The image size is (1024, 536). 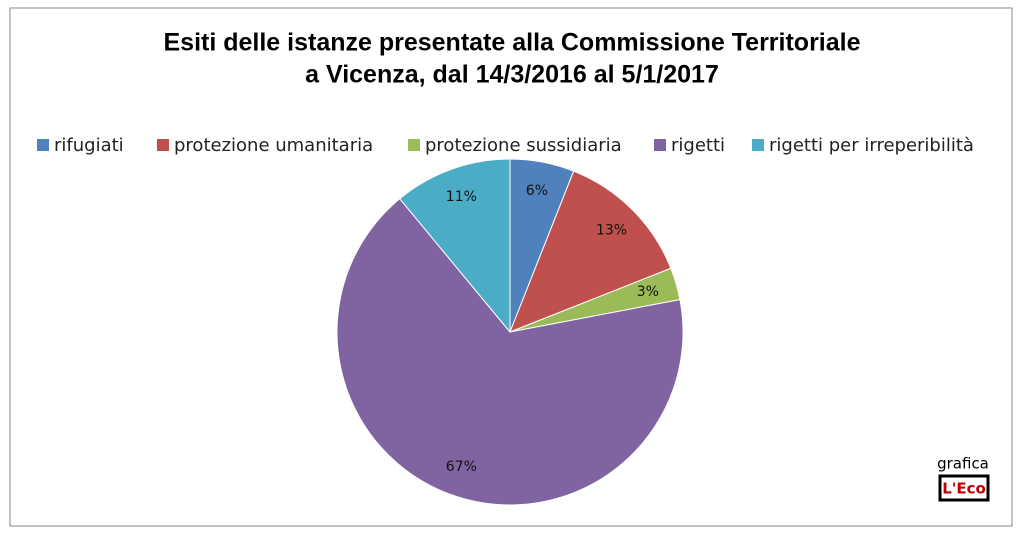 What do you see at coordinates (698, 145) in the screenshot?
I see `legend-label: rigetti` at bounding box center [698, 145].